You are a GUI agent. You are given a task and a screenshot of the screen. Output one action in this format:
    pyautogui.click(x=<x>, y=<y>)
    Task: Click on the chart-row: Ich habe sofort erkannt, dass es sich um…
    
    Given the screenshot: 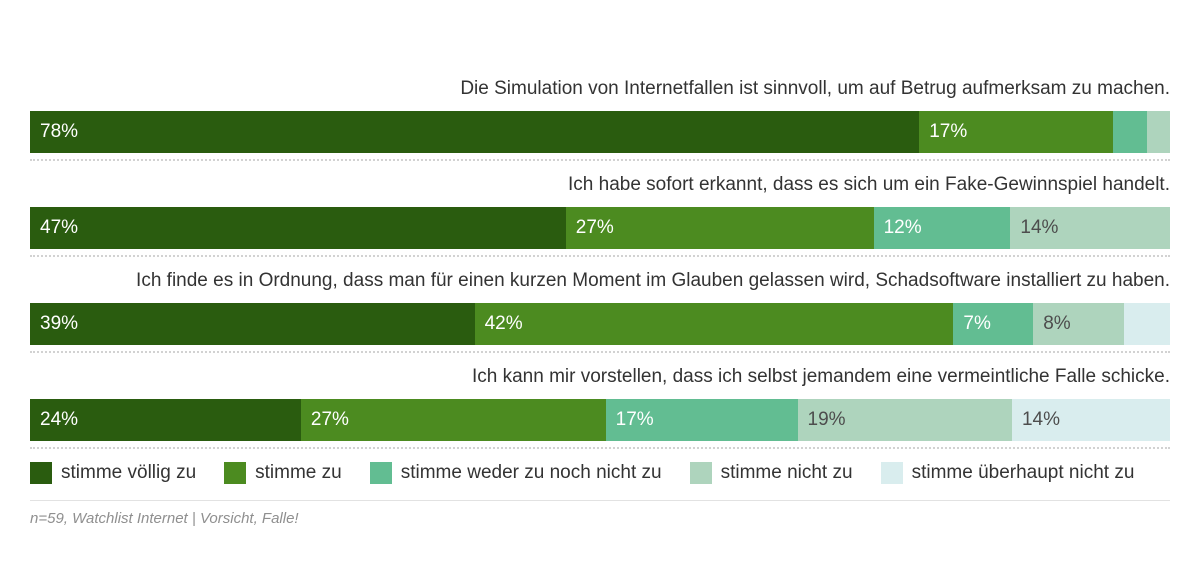 What is the action you would take?
    pyautogui.click(x=600, y=215)
    